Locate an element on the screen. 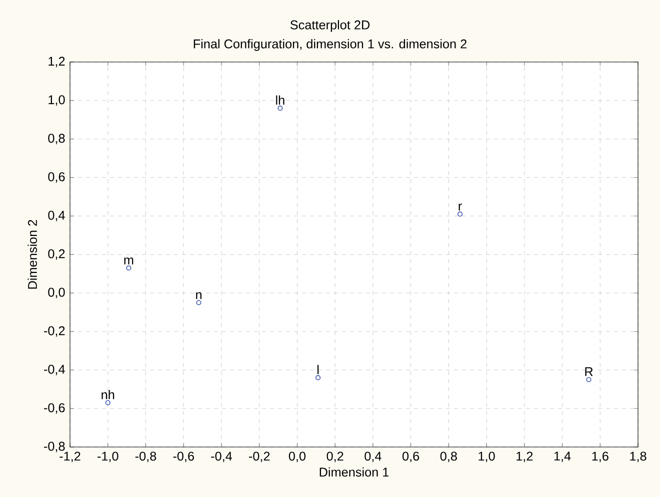 This screenshot has width=660, height=497. y-tick-label: -0,4 is located at coordinates (54, 370).